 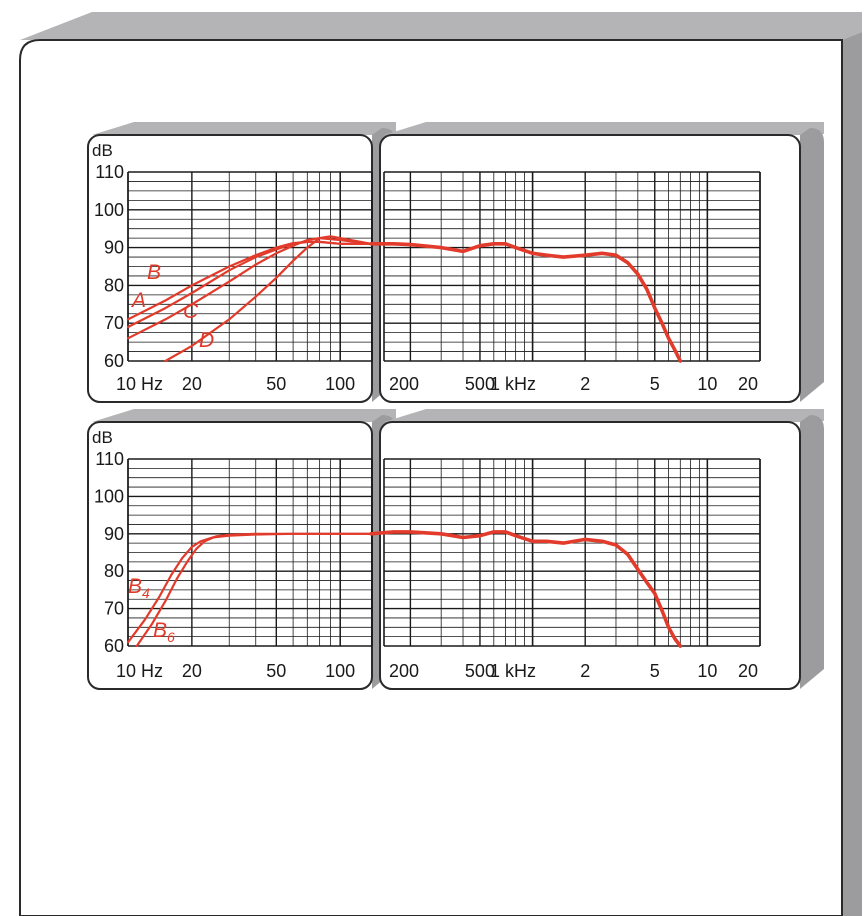 I want to click on series-label-b6: B6, so click(x=164, y=632).